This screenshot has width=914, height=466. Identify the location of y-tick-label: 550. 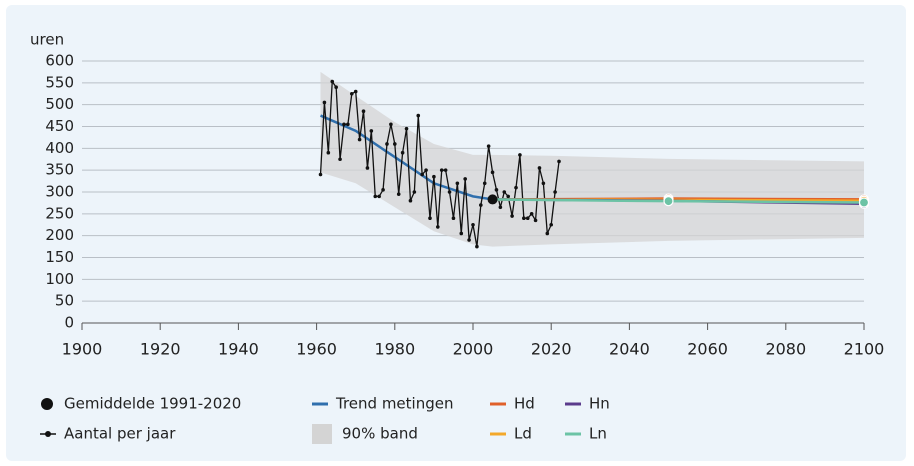
(59, 82).